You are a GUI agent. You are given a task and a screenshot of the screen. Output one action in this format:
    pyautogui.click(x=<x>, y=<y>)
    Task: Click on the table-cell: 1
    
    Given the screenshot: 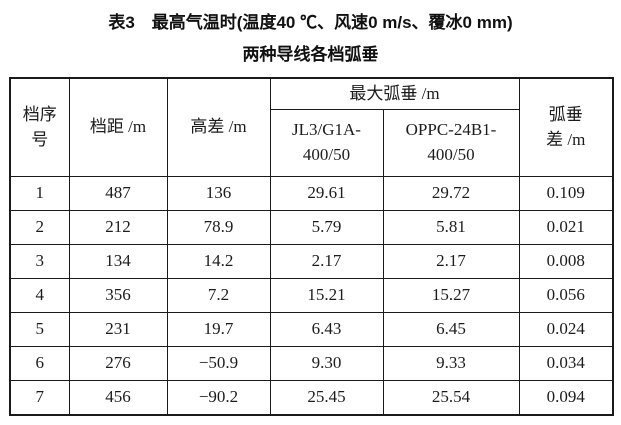 What is the action you would take?
    pyautogui.click(x=39, y=193)
    